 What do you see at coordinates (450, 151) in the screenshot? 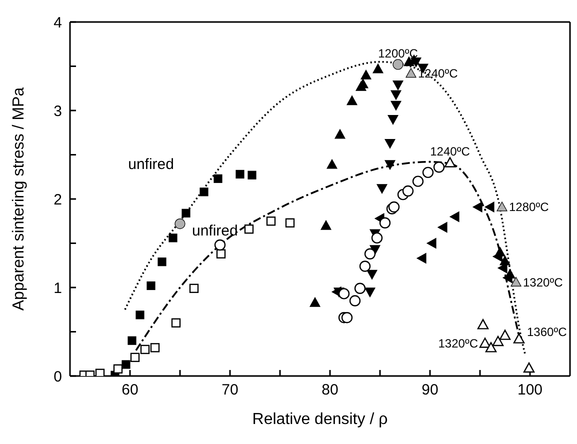
I see `annotation: 1240ºC` at bounding box center [450, 151].